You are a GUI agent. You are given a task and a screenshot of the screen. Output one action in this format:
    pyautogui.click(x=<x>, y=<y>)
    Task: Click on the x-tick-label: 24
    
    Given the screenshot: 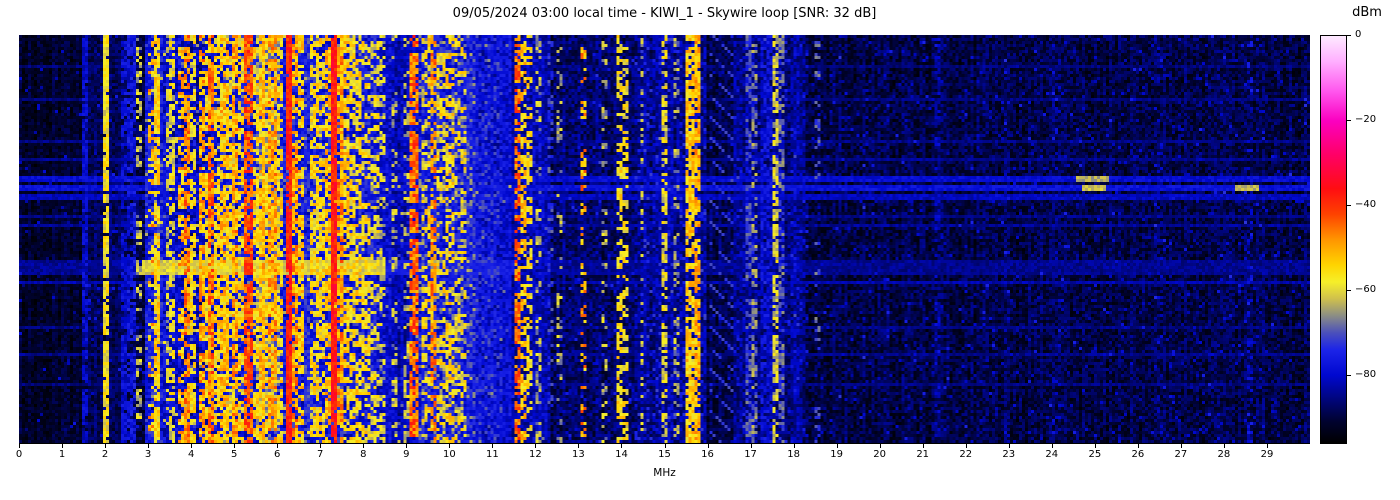 What is the action you would take?
    pyautogui.click(x=1052, y=454)
    